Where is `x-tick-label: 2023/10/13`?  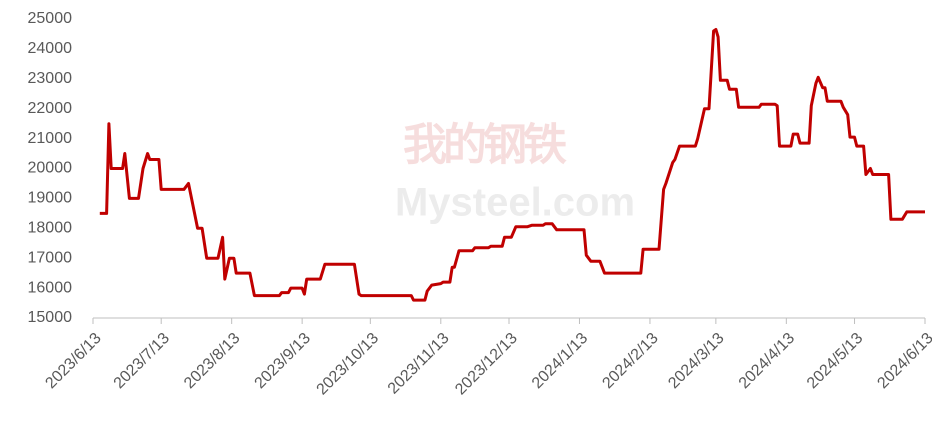 x-tick-label: 2023/10/13 is located at coordinates (348, 364).